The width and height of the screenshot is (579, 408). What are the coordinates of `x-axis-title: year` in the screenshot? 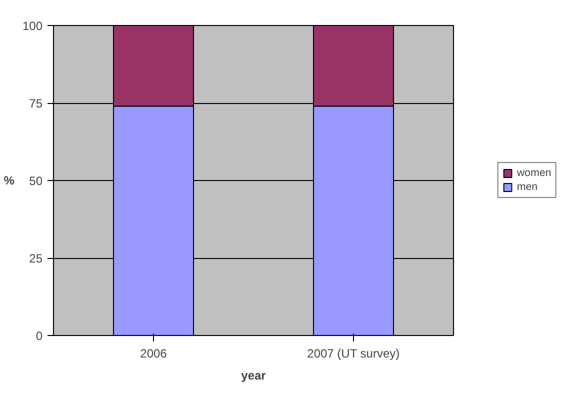 It's located at (253, 375).